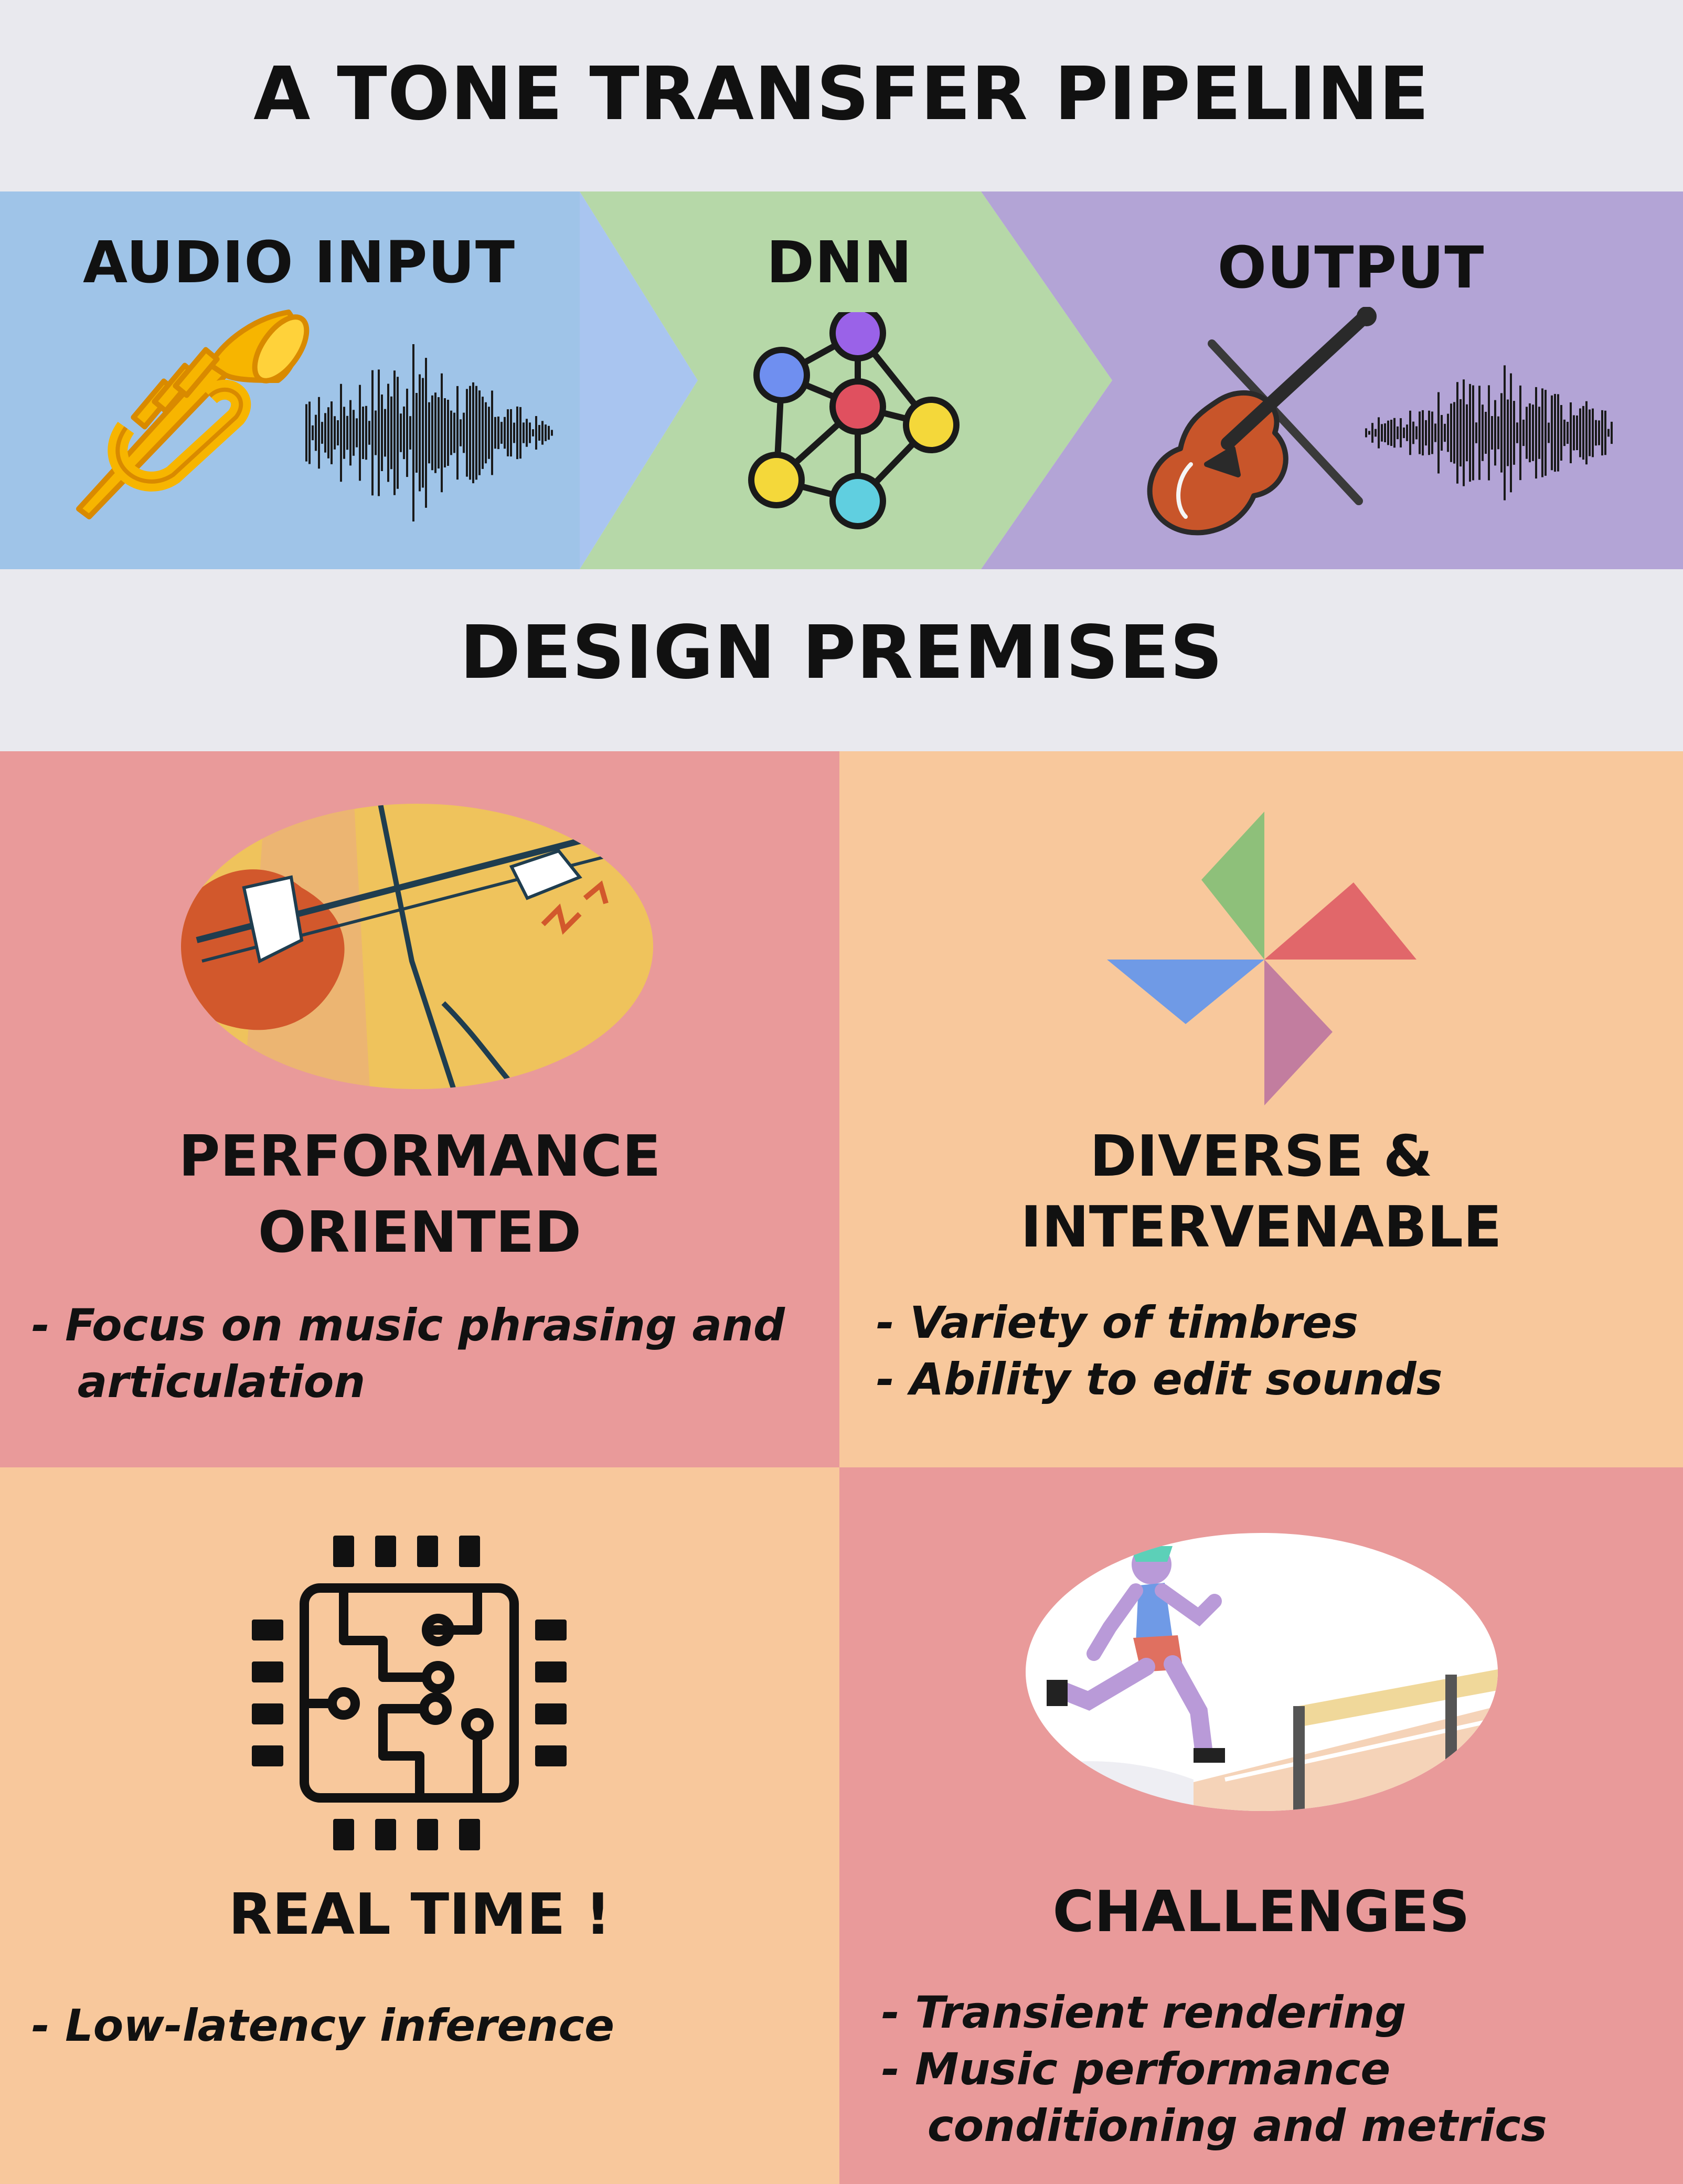 The height and width of the screenshot is (2184, 1683). I want to click on dnn-panel, so click(846, 380).